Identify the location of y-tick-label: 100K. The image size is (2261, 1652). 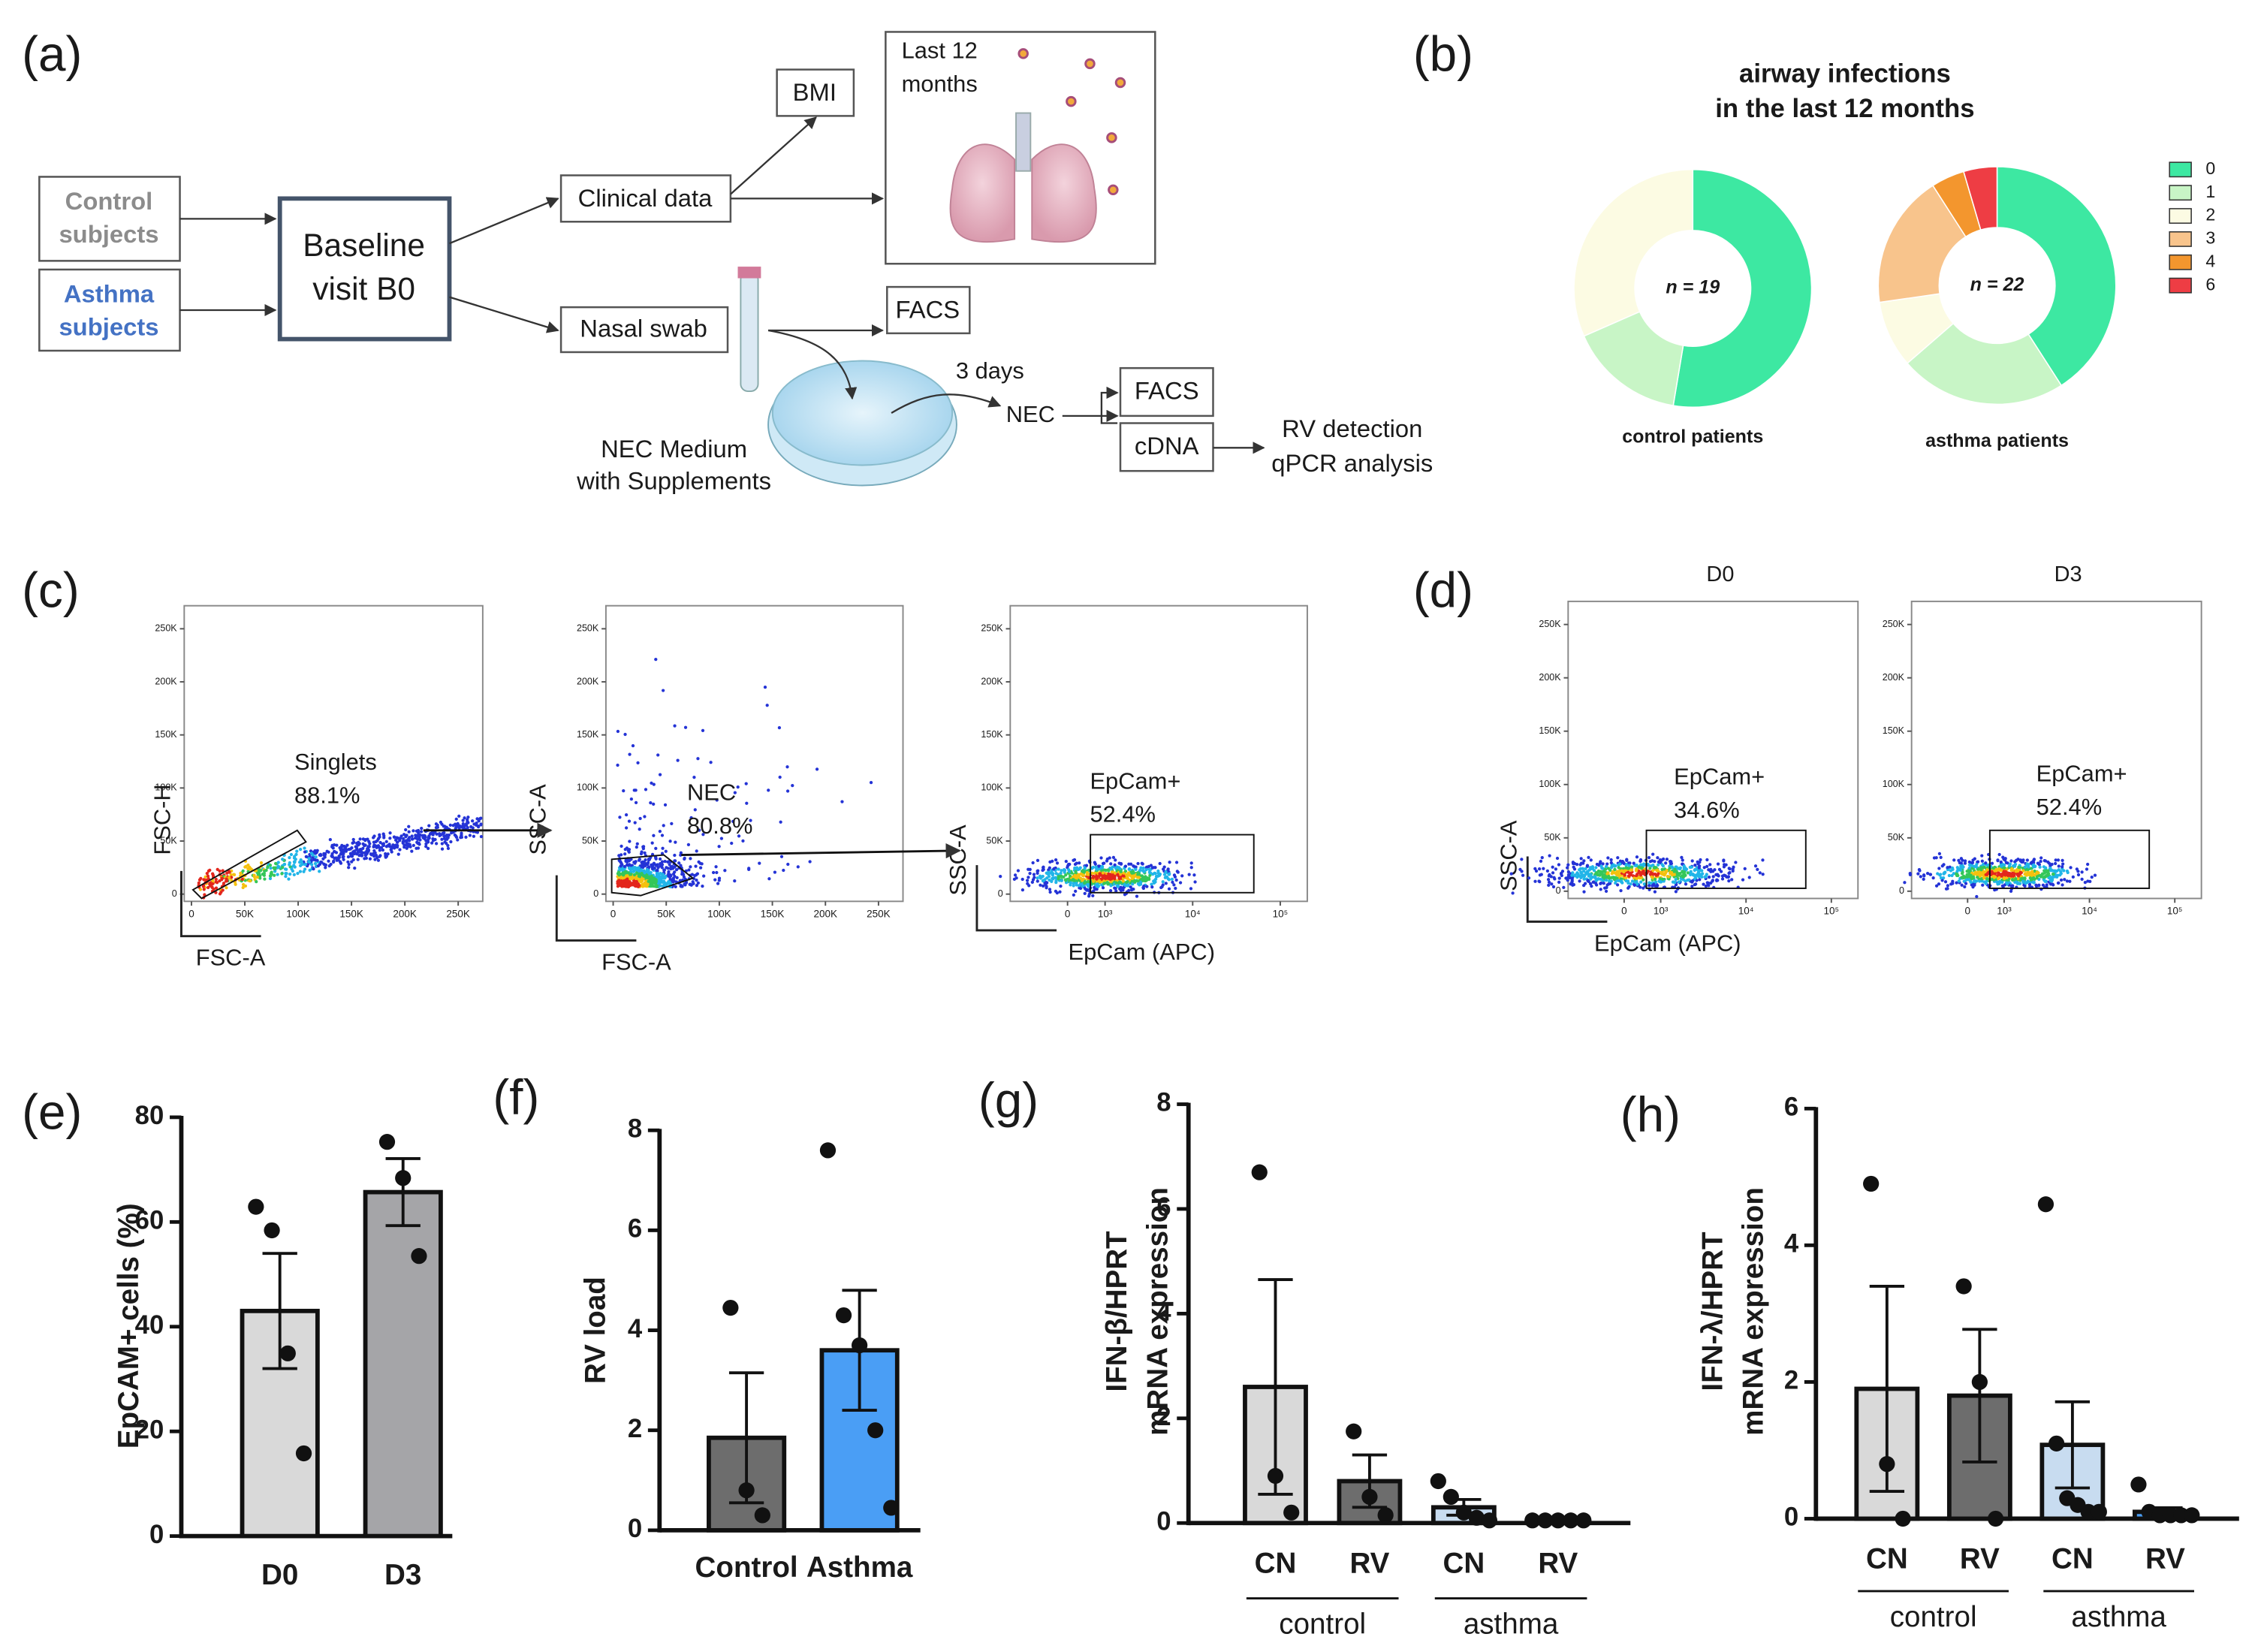
(1894, 784).